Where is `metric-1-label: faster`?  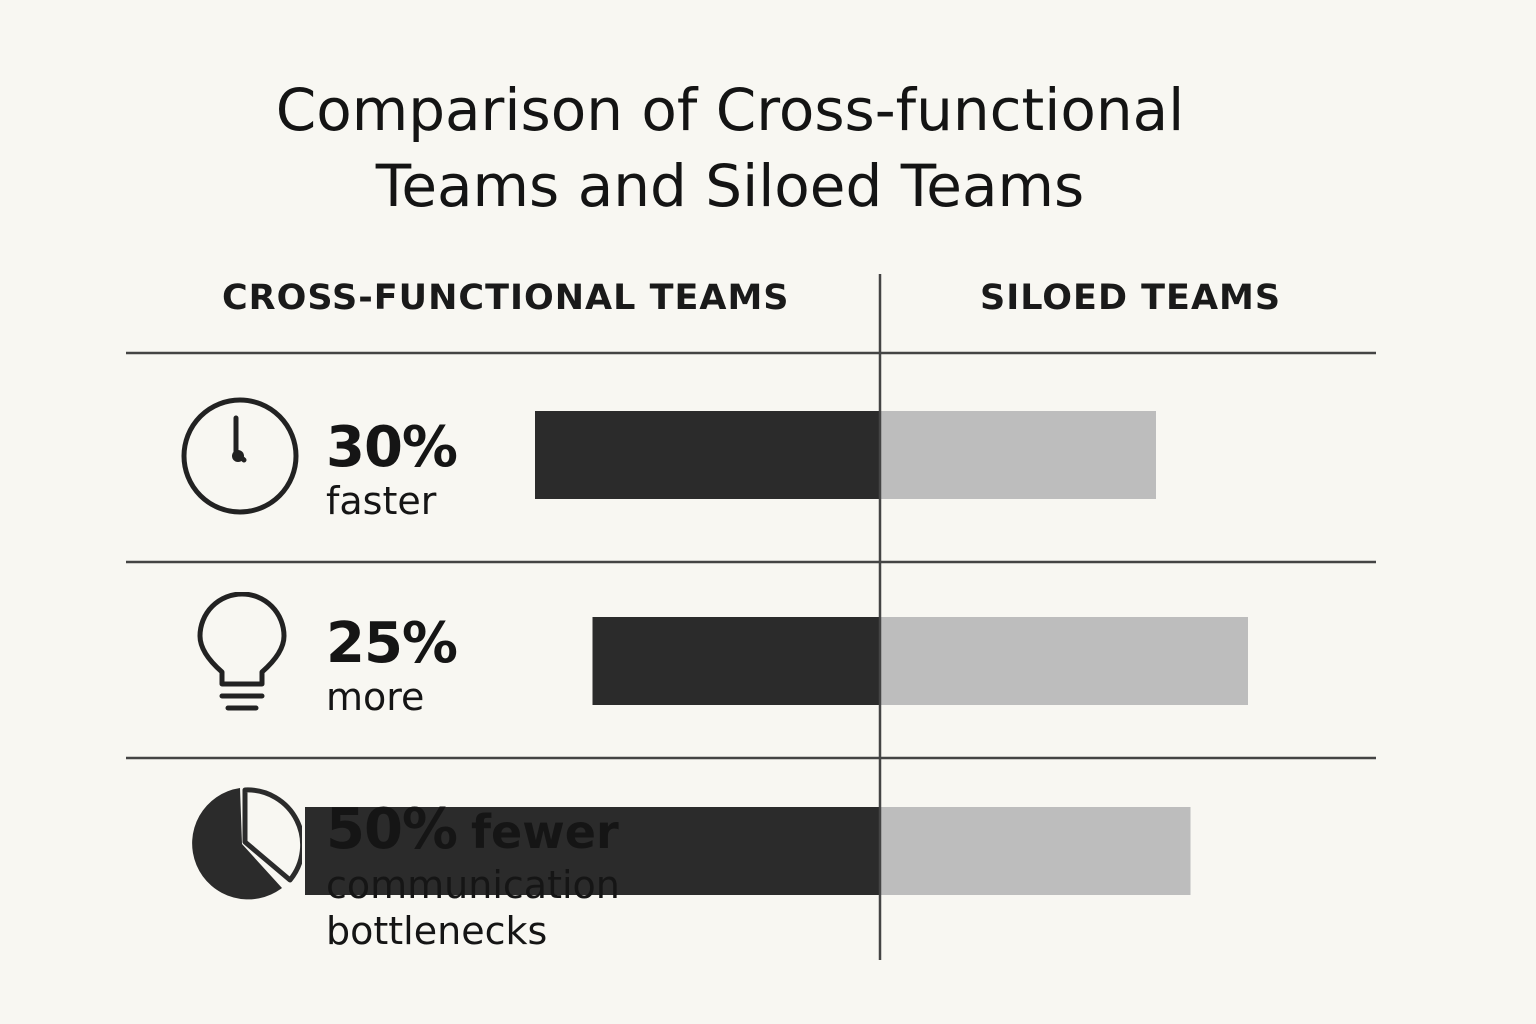 metric-1-label: faster is located at coordinates (381, 501).